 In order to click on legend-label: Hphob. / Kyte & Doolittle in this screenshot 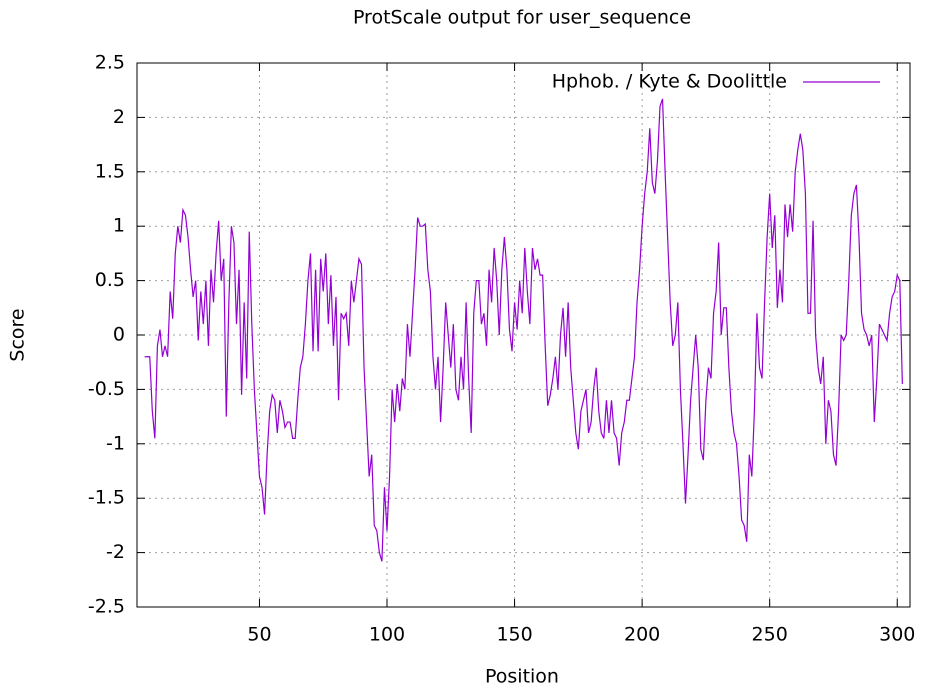, I will do `click(669, 82)`.